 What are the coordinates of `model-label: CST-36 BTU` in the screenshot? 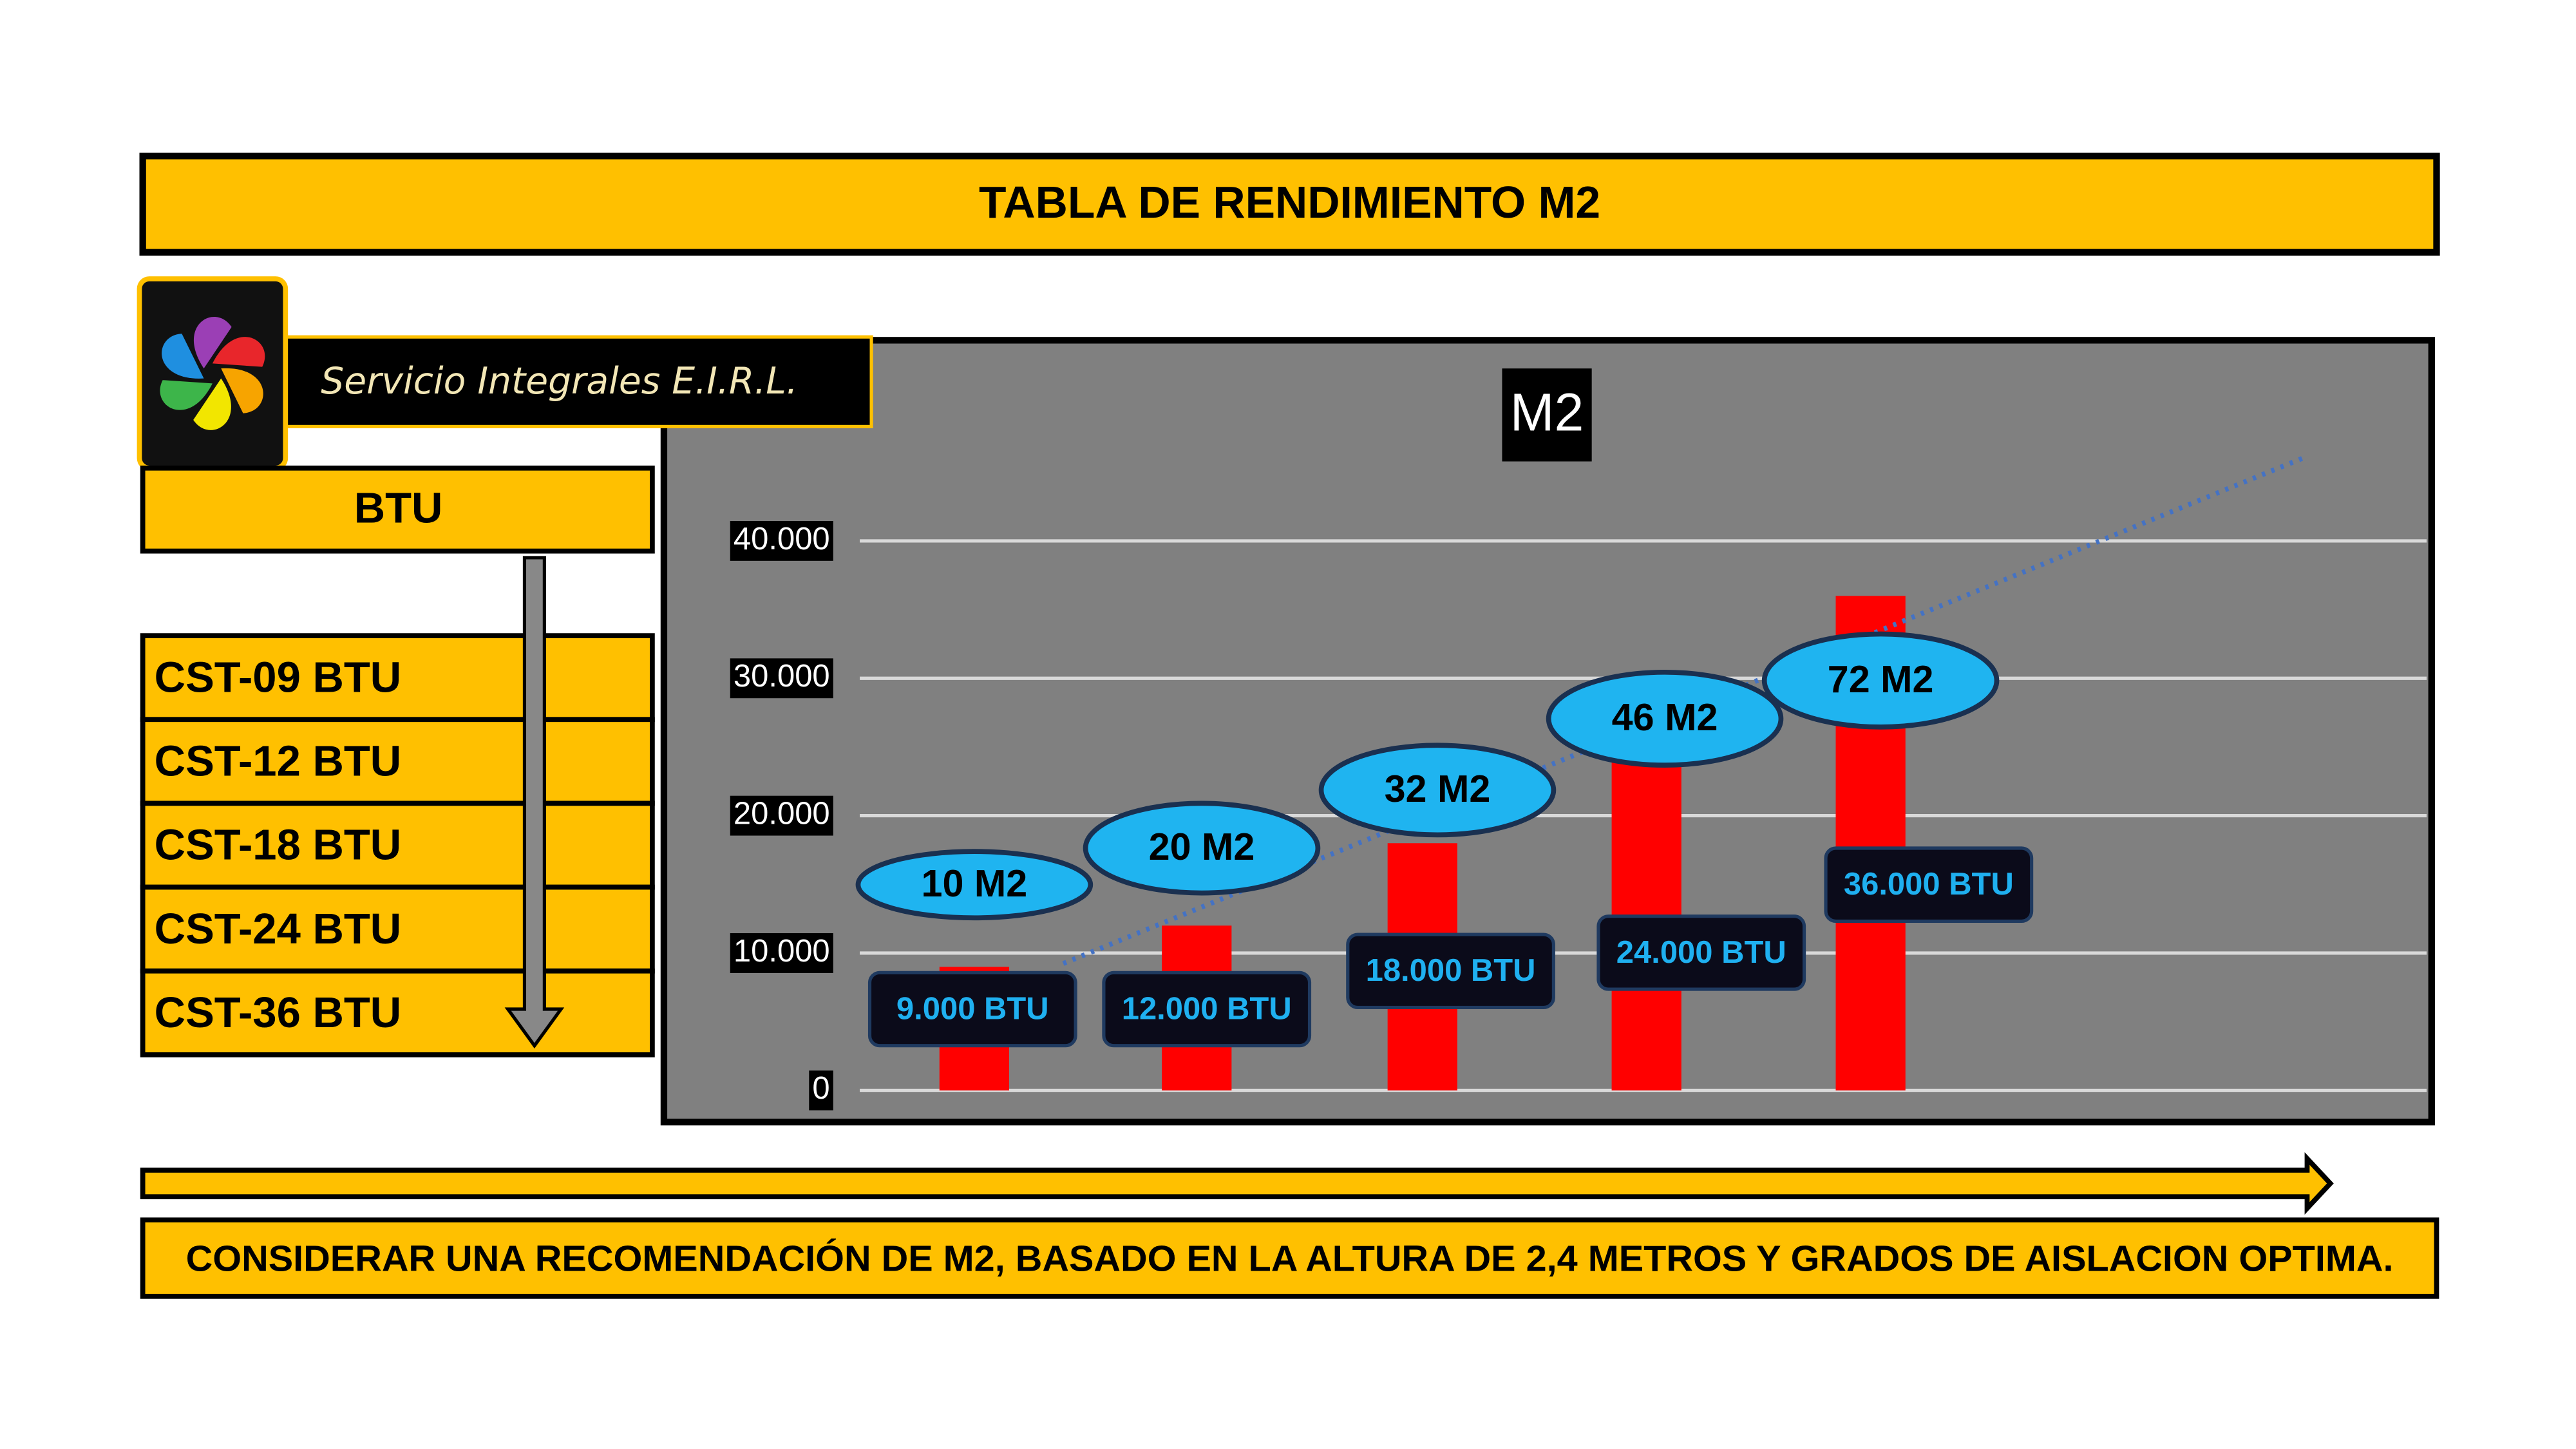 It's located at (278, 1013).